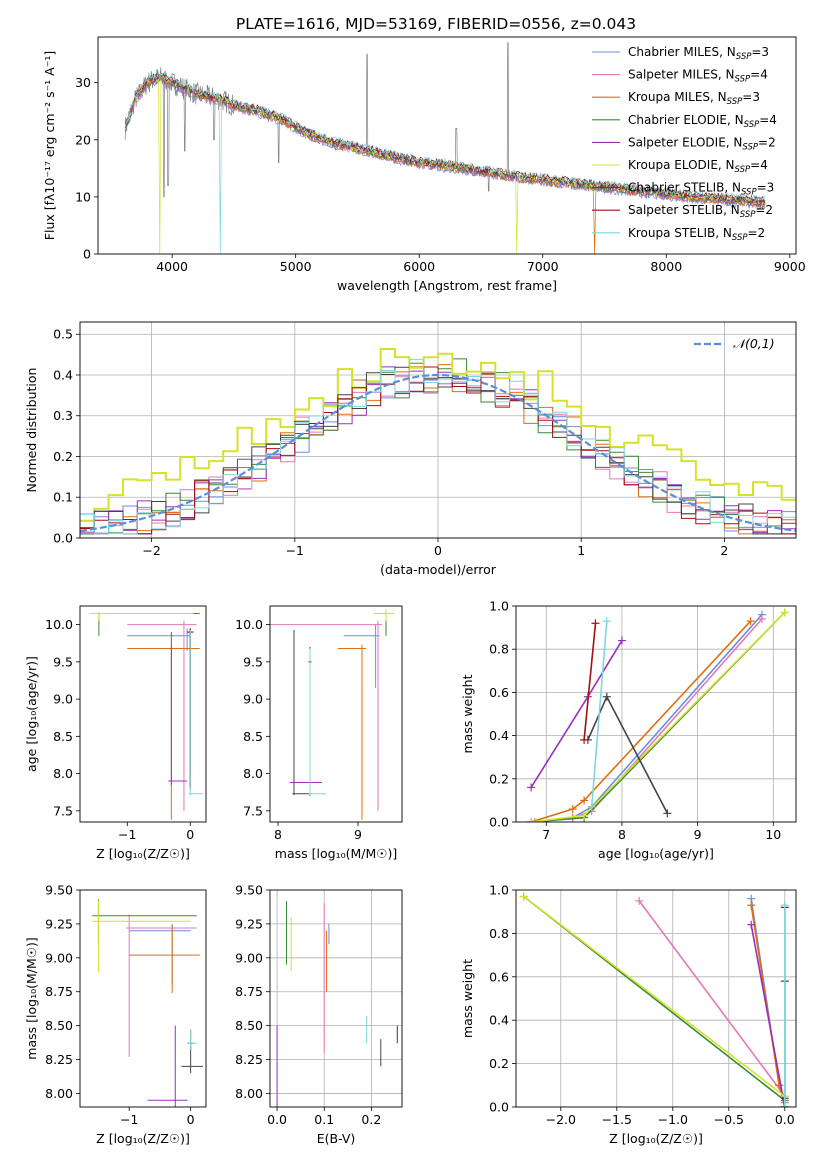 The height and width of the screenshot is (1170, 819). I want to click on model-spectrum-kroupa-stelib, so click(445, 162).